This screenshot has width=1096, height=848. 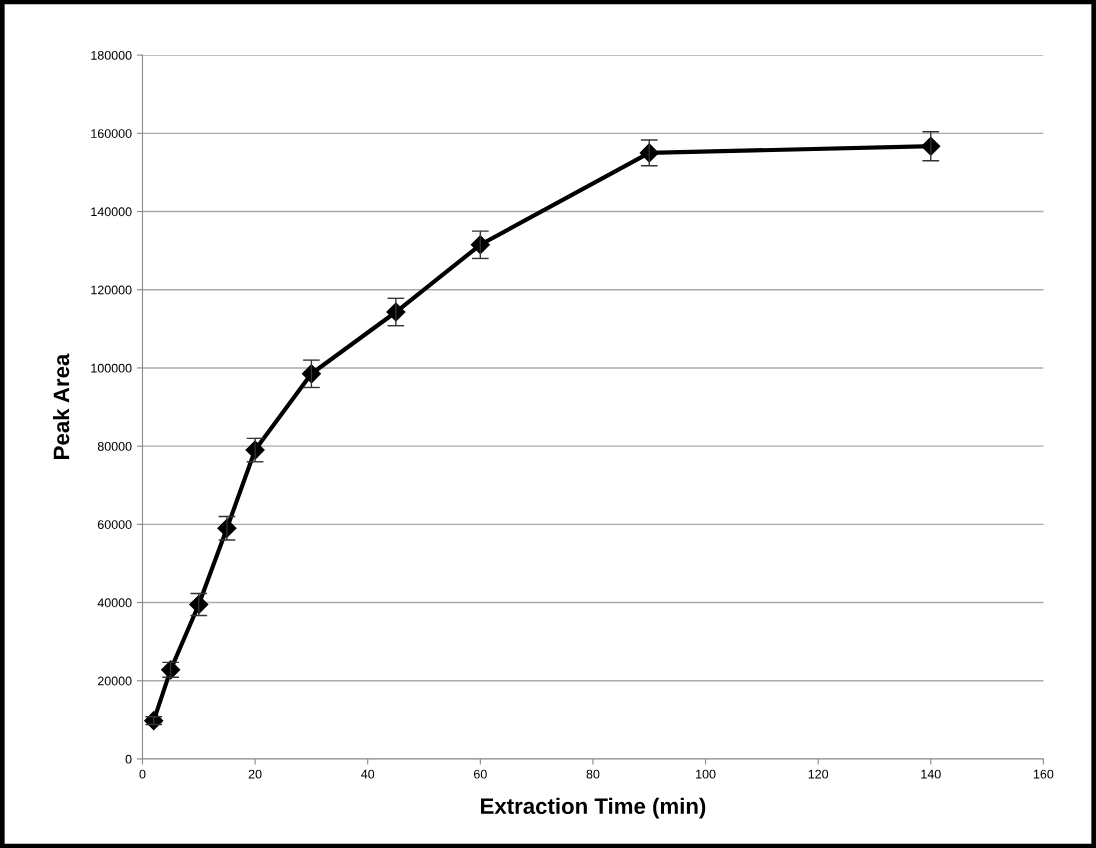 What do you see at coordinates (706, 774) in the screenshot?
I see `x-tick-label: 100` at bounding box center [706, 774].